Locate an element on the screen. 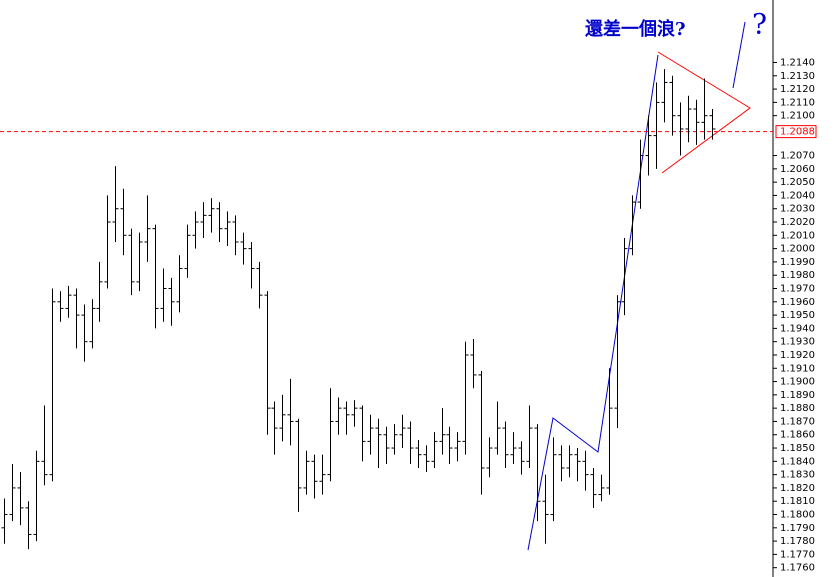 This screenshot has height=577, width=834. wave-lines is located at coordinates (593, 302).